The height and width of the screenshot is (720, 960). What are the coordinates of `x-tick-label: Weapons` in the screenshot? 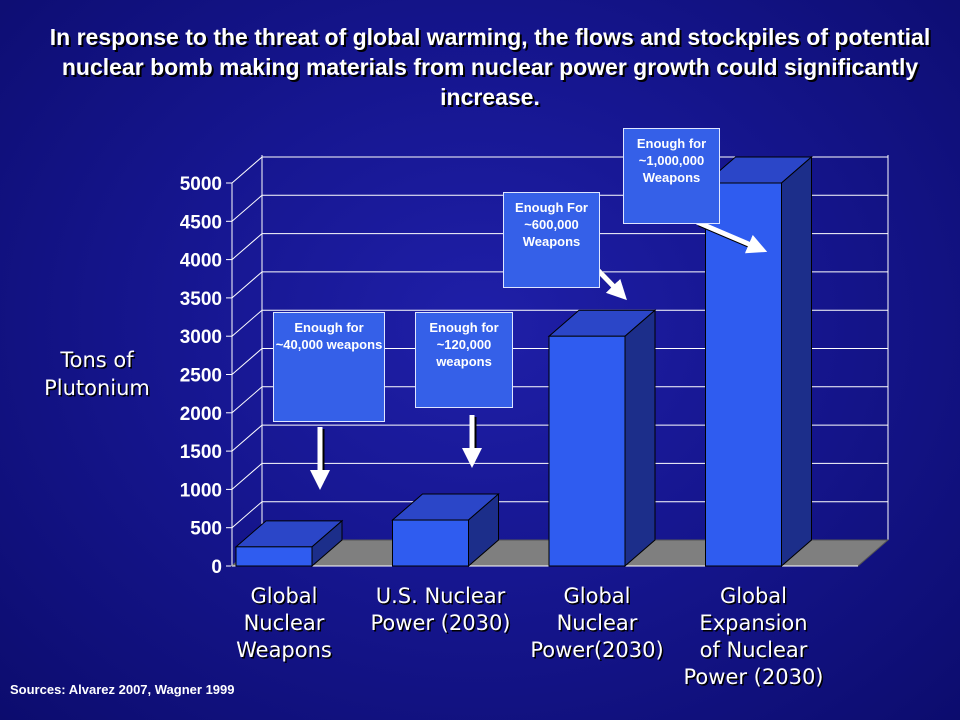 It's located at (284, 650).